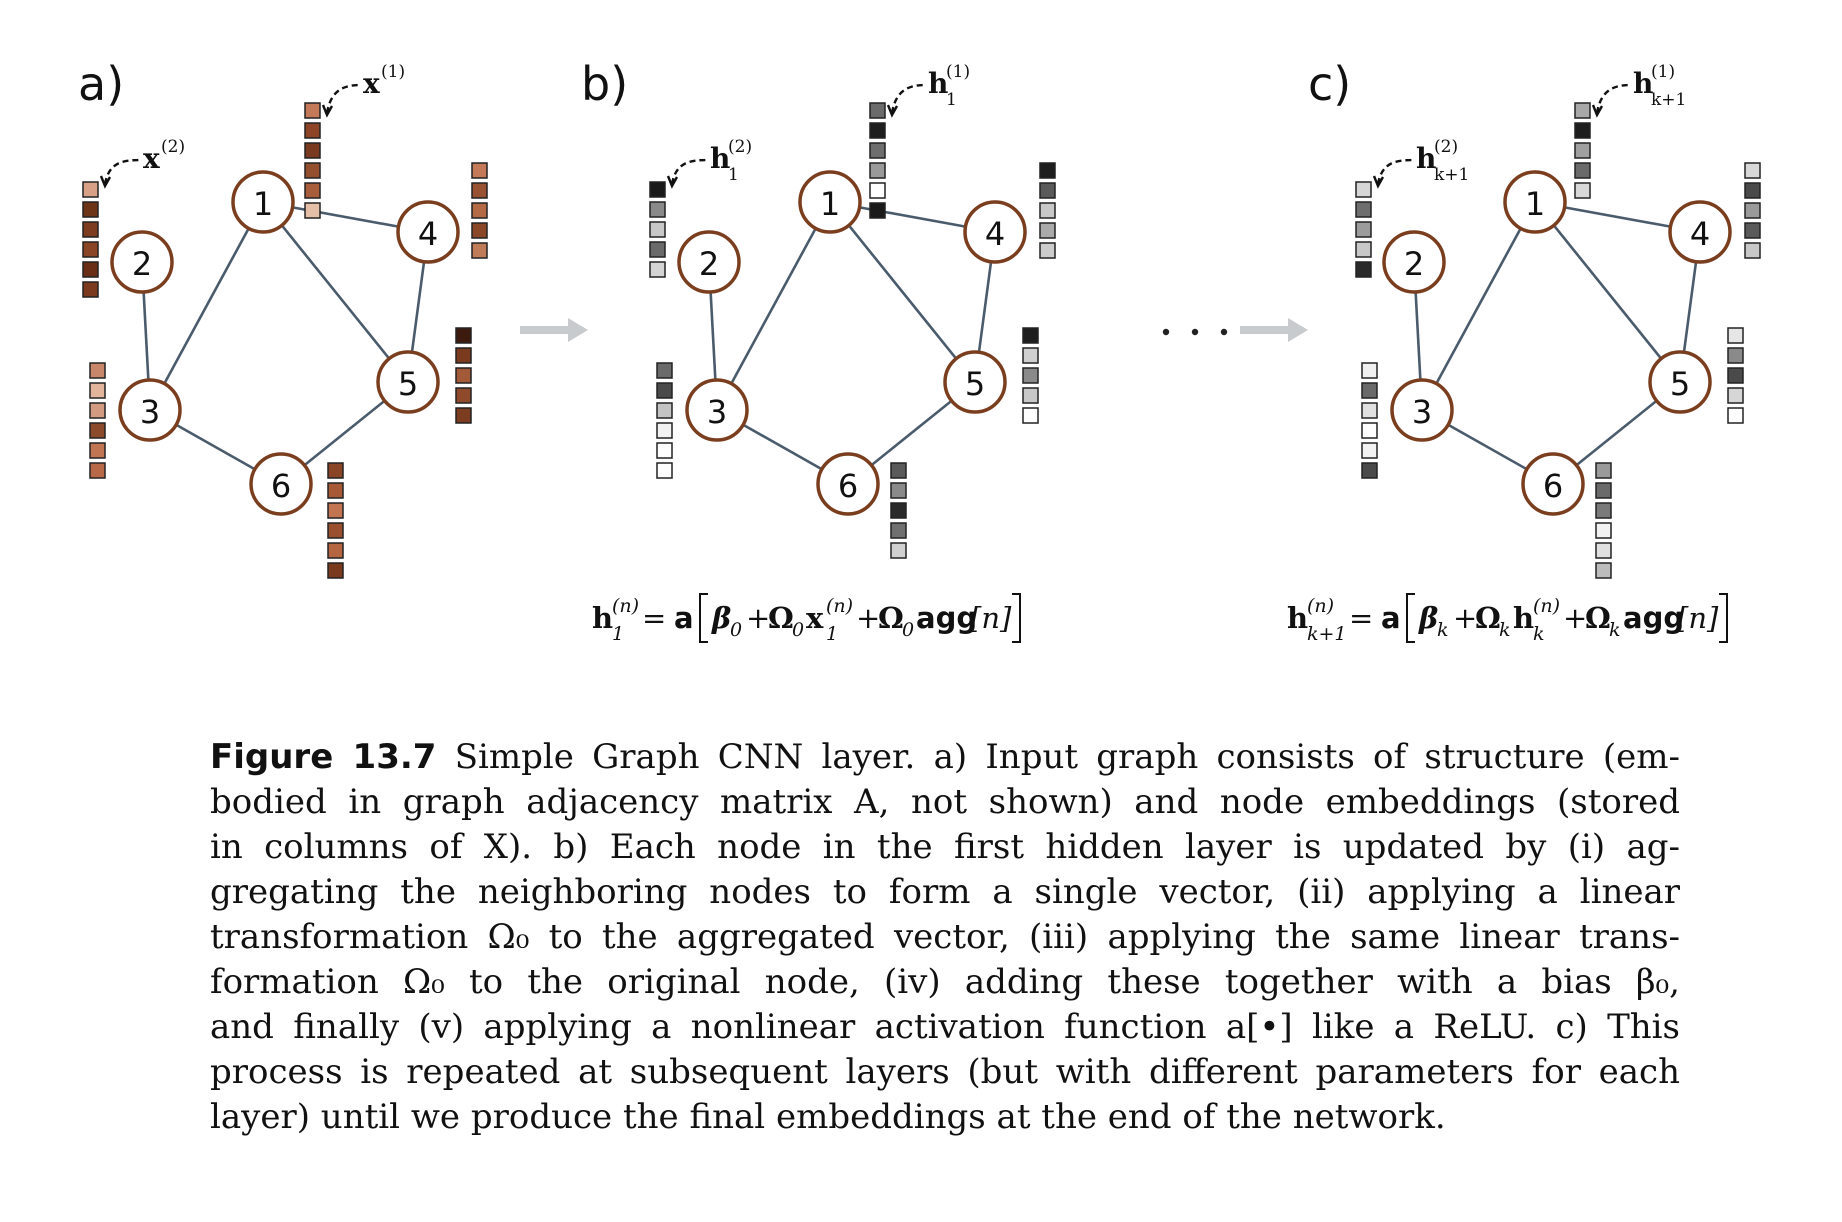 The width and height of the screenshot is (1842, 1222). I want to click on node-label: 4, so click(1700, 234).